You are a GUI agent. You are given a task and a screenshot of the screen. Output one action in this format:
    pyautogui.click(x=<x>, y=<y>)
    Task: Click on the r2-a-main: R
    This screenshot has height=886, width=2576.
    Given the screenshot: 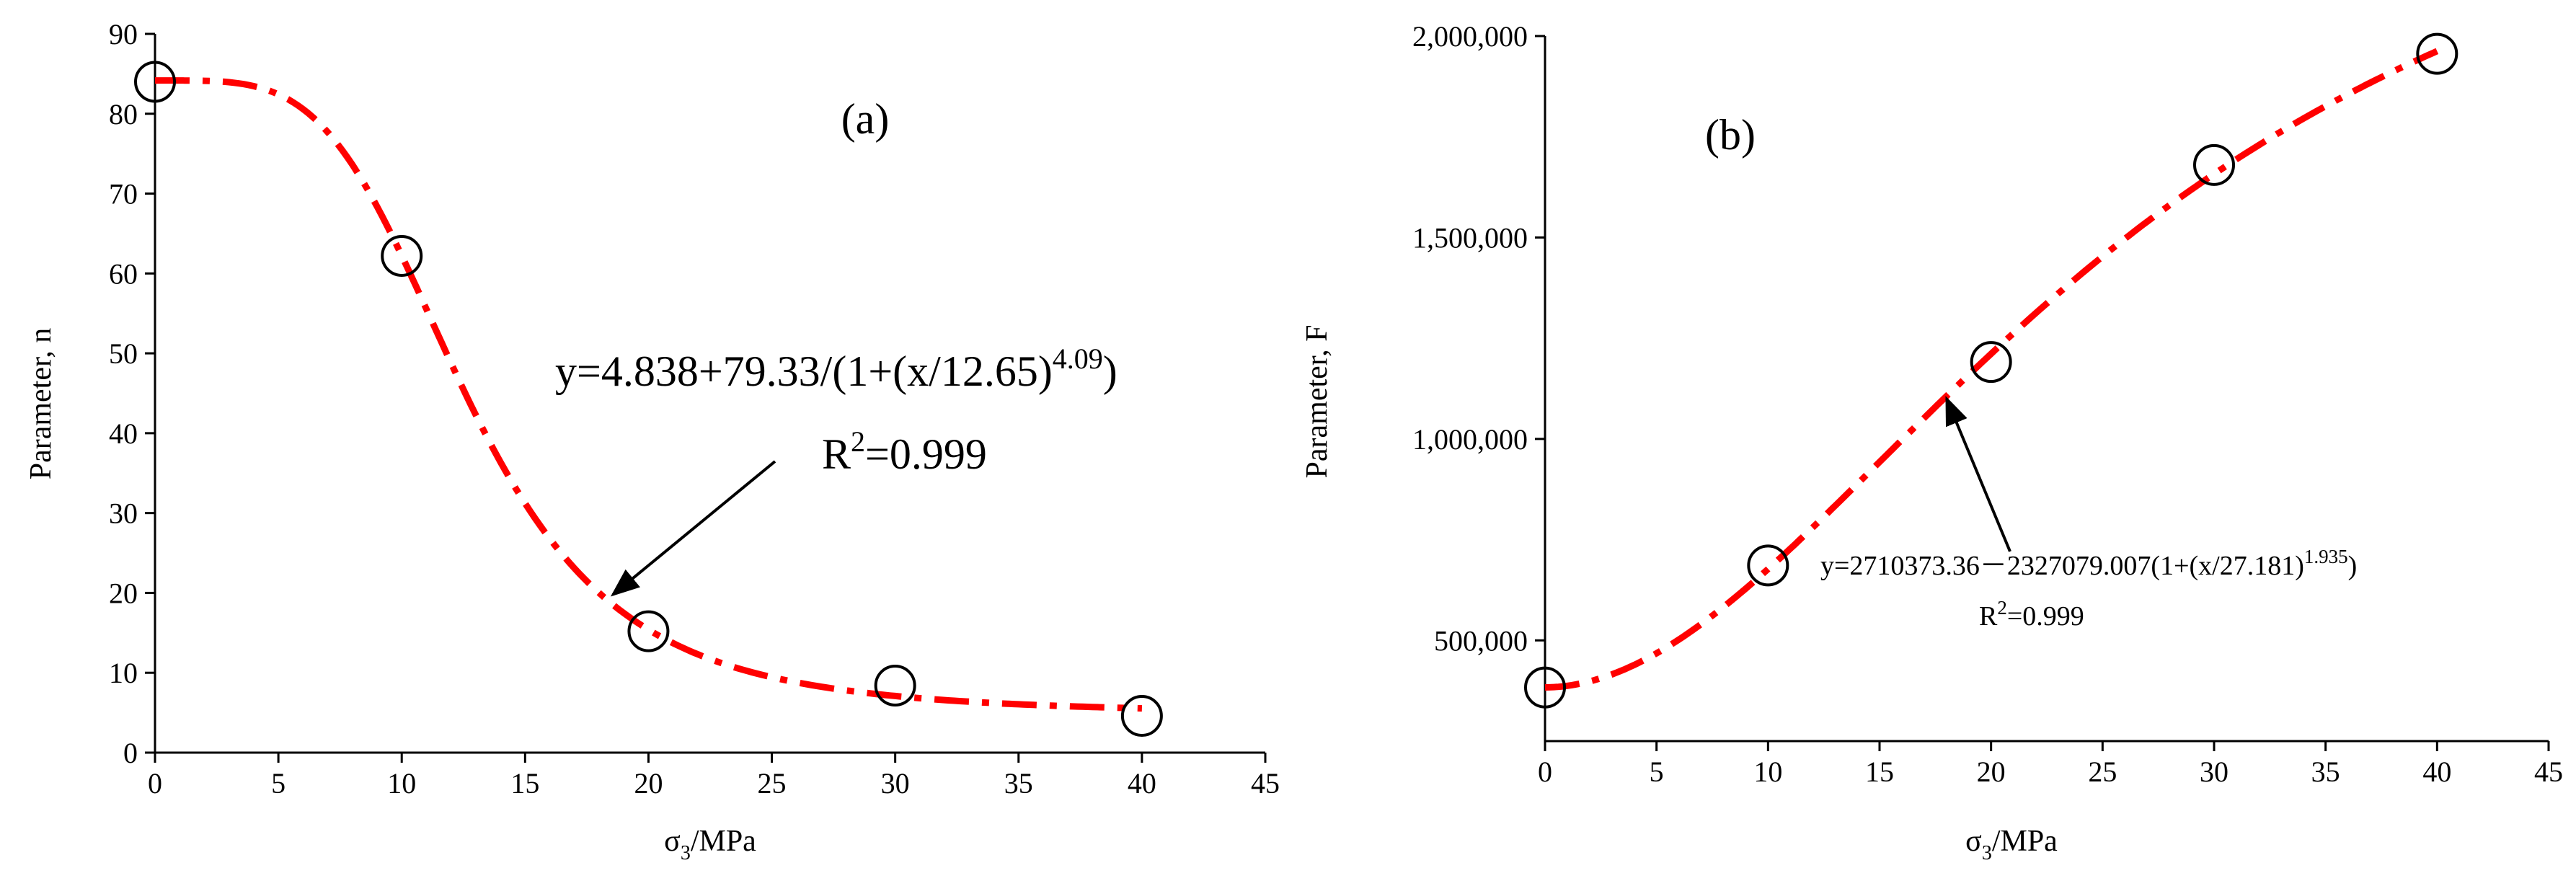 What is the action you would take?
    pyautogui.click(x=836, y=454)
    